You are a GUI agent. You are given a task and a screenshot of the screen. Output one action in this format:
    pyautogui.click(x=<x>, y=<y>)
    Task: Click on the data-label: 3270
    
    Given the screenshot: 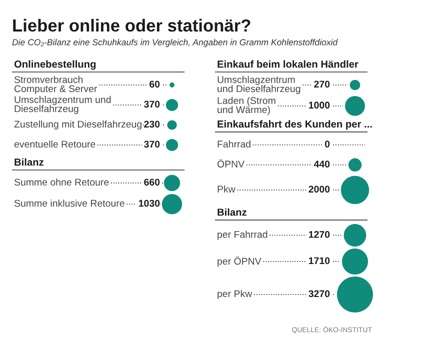 What is the action you would take?
    pyautogui.click(x=319, y=294)
    